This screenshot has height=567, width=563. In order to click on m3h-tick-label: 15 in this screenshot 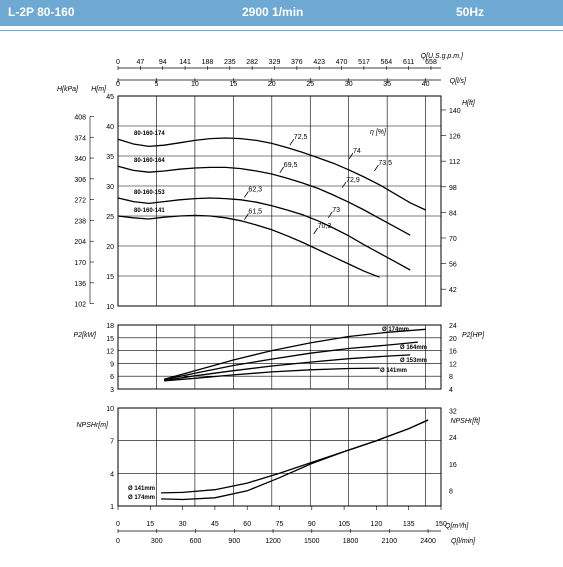, I will do `click(150, 524)`.